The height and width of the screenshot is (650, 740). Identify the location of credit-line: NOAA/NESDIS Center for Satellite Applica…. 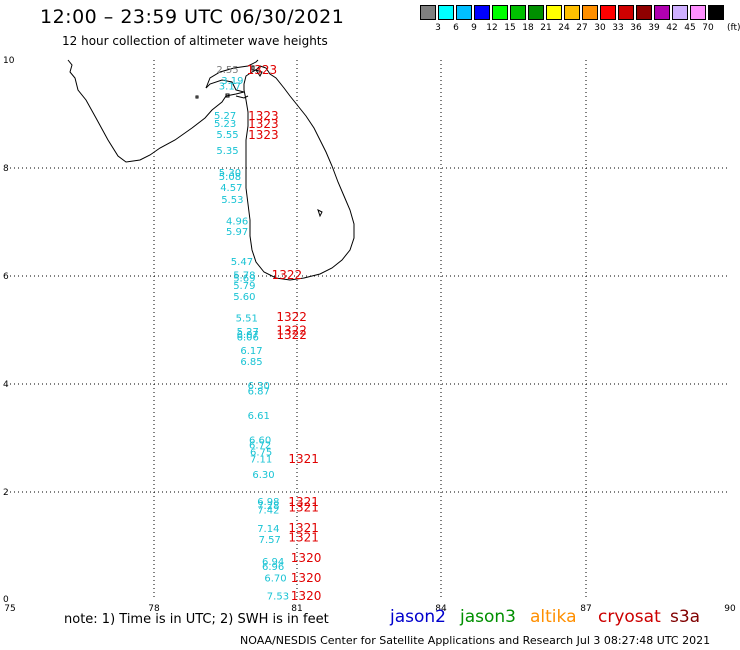
(475, 640).